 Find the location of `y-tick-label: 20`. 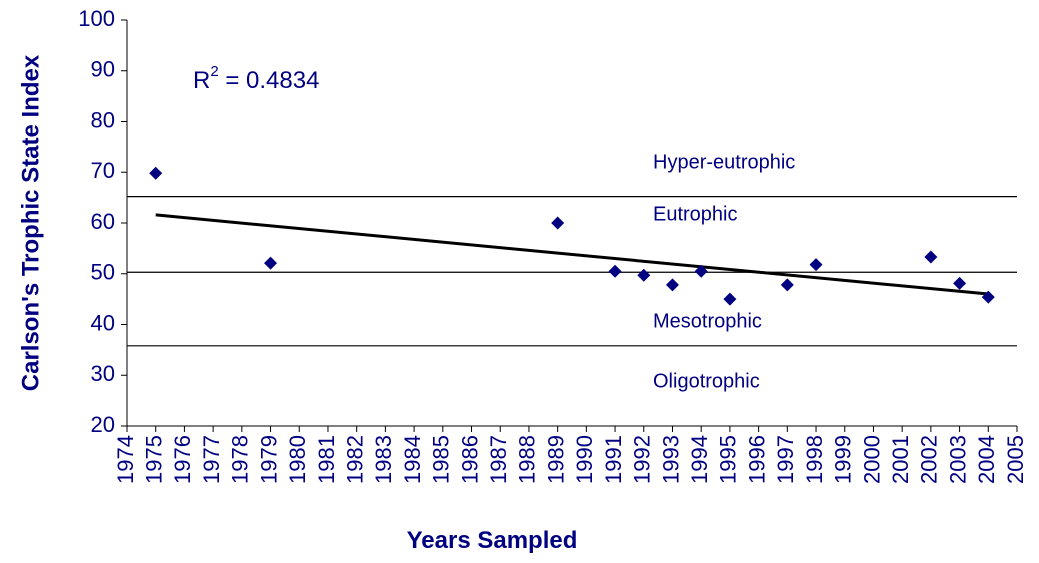

y-tick-label: 20 is located at coordinates (103, 424).